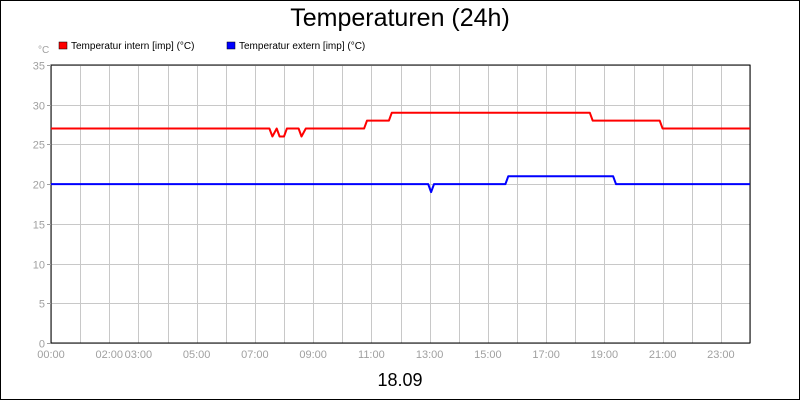 This screenshot has width=800, height=400. Describe the element at coordinates (302, 46) in the screenshot. I see `legend-label-1: Temperatur extern [imp] (°C)` at that location.